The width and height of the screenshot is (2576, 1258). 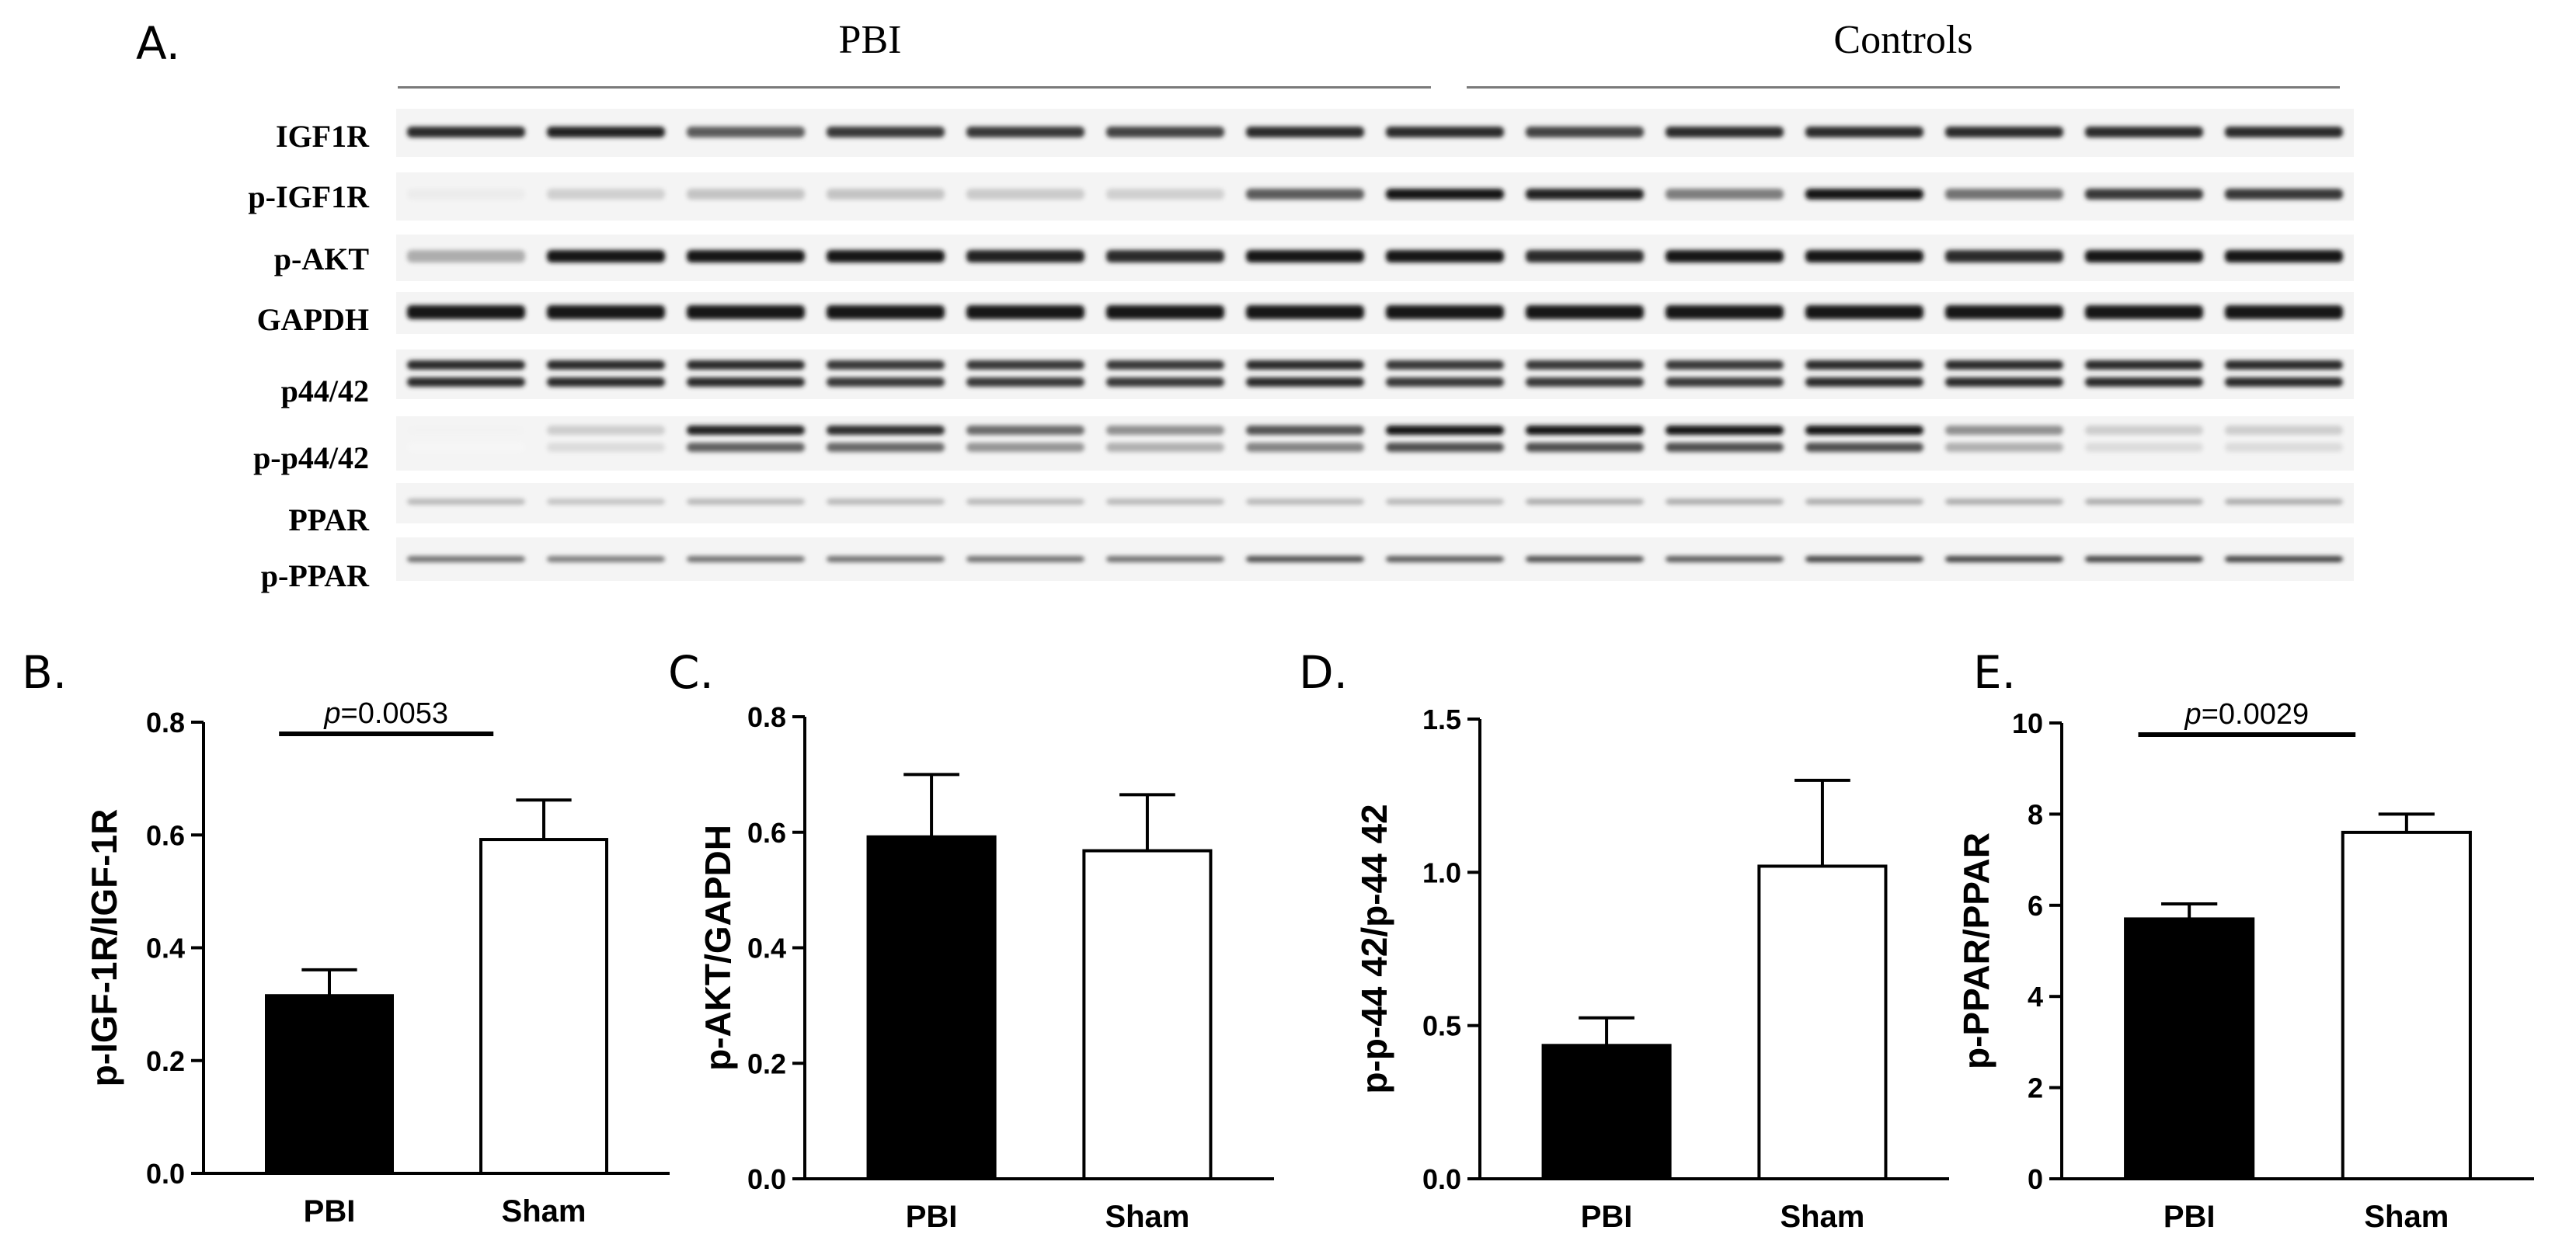 I want to click on p-value-label: p=0.0053, so click(x=385, y=714).